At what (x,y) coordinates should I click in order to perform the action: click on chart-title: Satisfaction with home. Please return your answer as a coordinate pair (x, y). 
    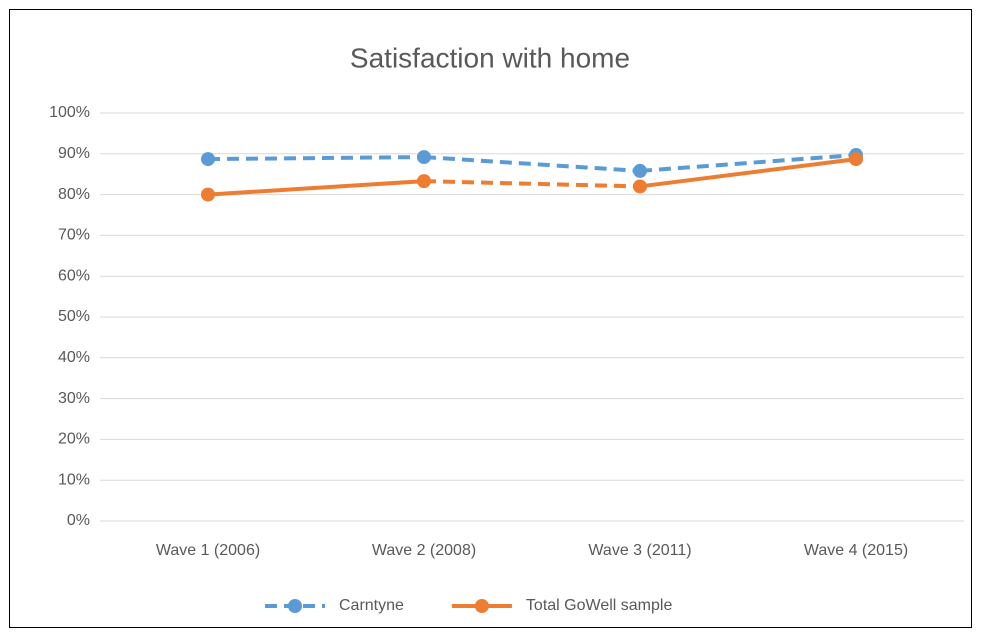
    Looking at the image, I should click on (490, 57).